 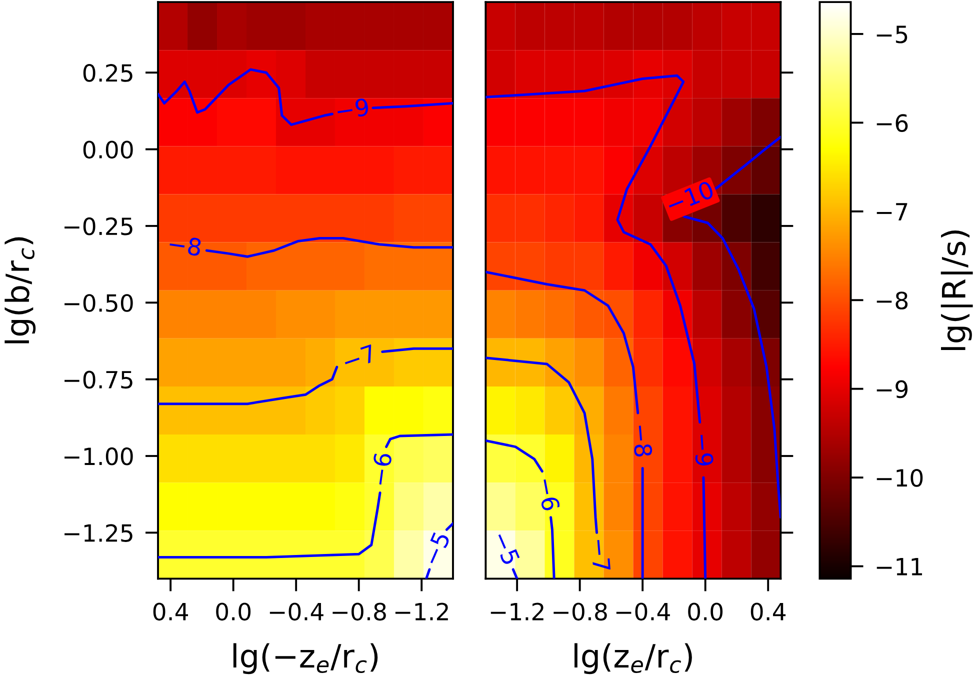 I want to click on color-bar-label: −11, so click(x=899, y=567).